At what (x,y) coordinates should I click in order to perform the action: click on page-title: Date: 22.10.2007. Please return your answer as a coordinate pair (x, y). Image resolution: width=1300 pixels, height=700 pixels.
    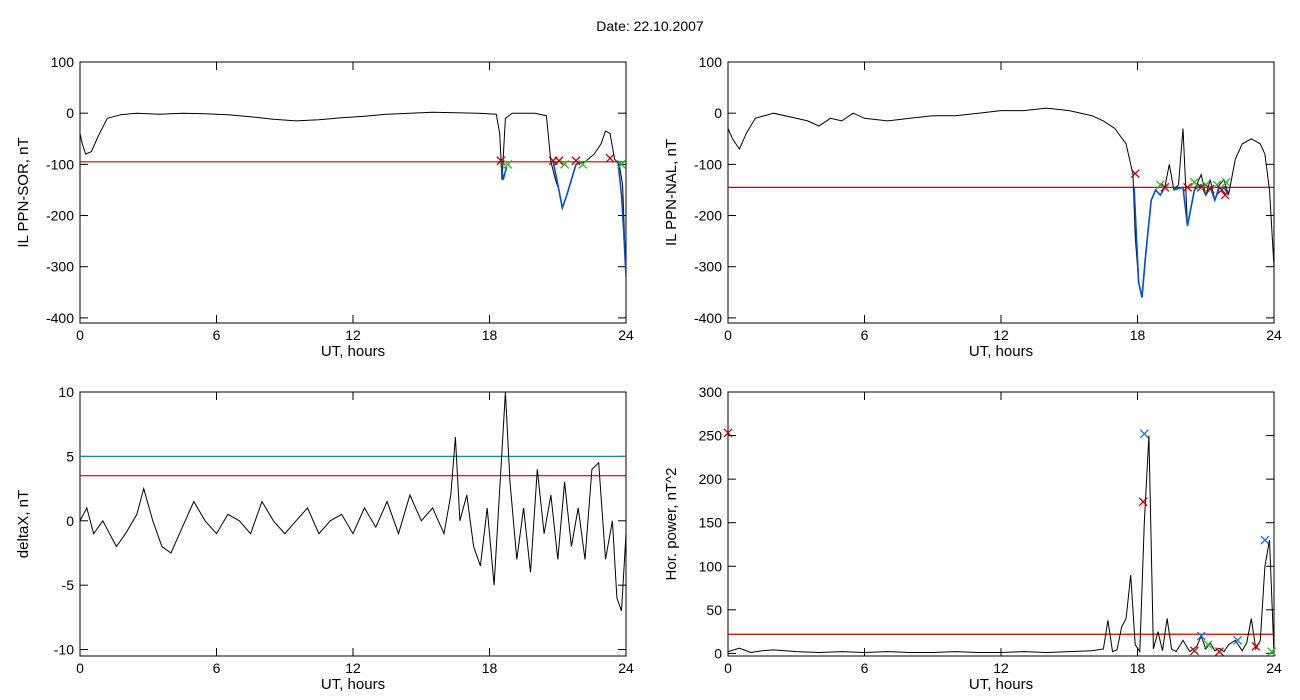
    Looking at the image, I should click on (650, 26).